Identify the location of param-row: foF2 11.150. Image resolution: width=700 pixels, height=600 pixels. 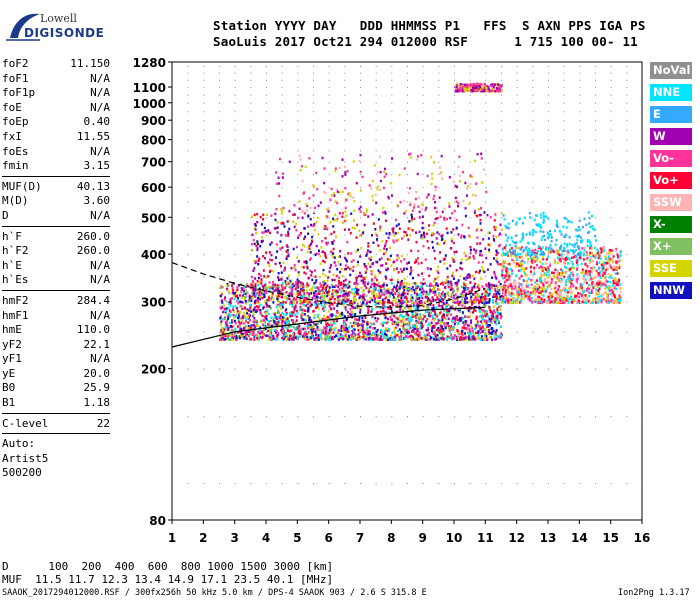
(56, 64).